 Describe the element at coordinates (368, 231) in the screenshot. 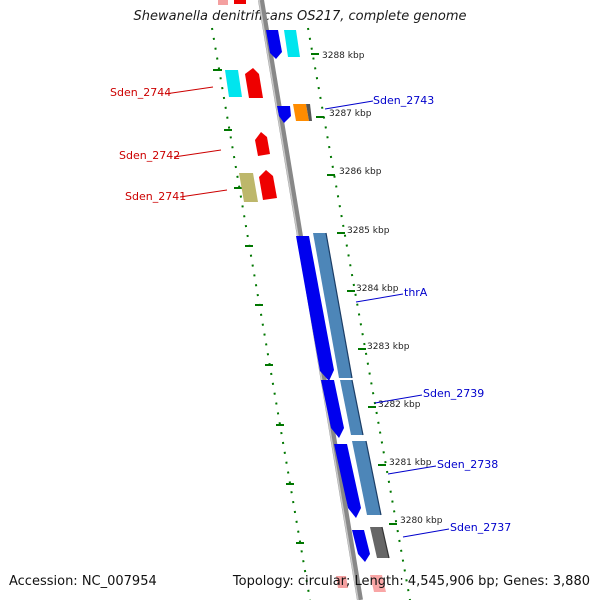

I see `scale-label-3285: 3285 kbp` at that location.